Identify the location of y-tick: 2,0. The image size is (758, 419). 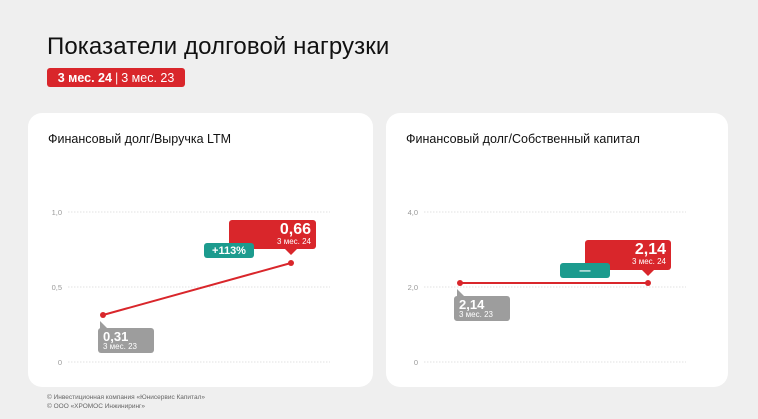
(413, 287).